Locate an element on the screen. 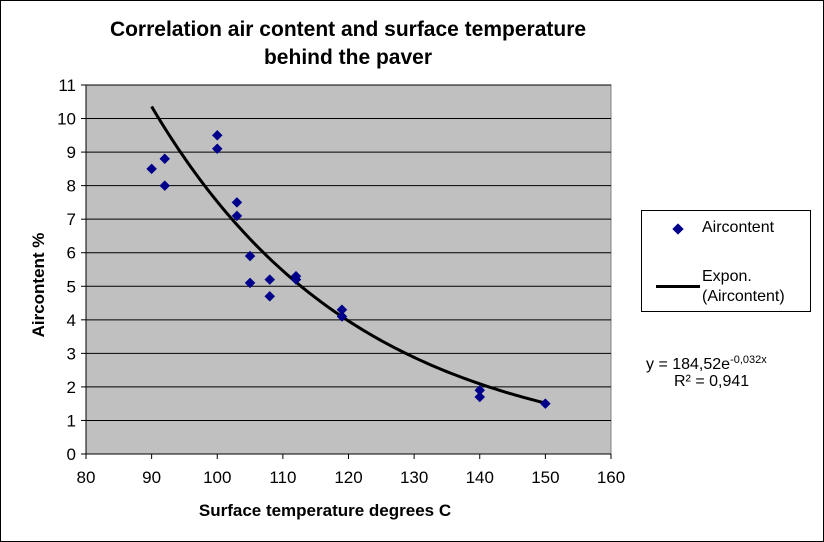  legend-trendline-label: Expon. (Aircontent) is located at coordinates (743, 287).